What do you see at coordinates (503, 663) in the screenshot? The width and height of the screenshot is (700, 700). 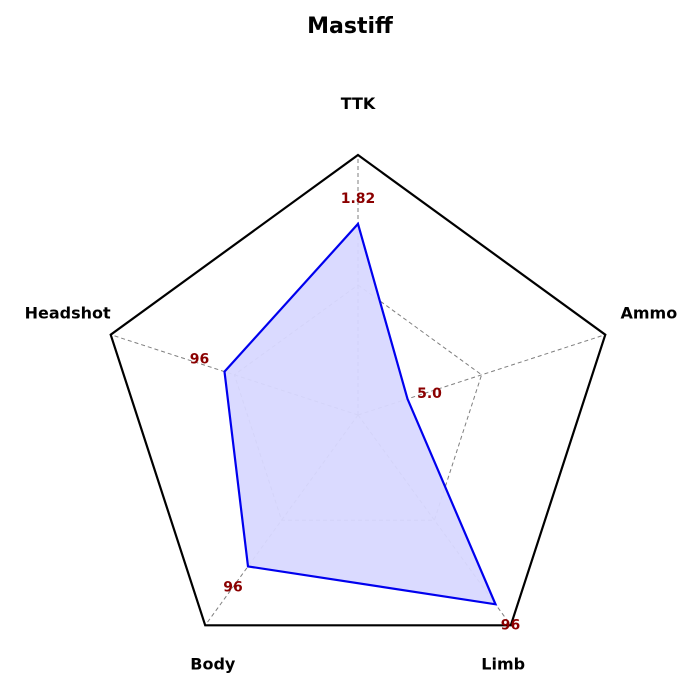 I see `axis-label-limb: Limb` at bounding box center [503, 663].